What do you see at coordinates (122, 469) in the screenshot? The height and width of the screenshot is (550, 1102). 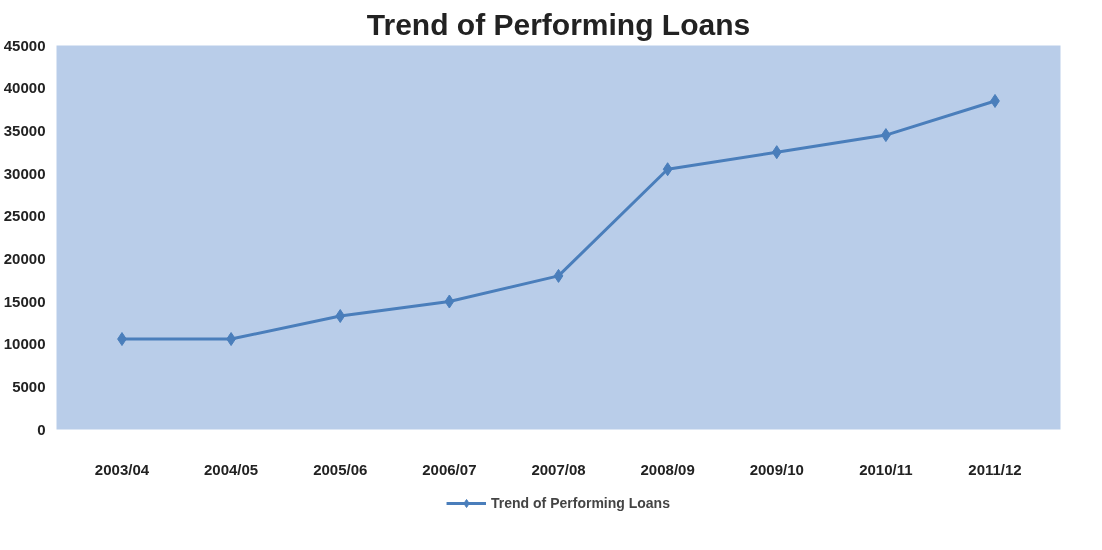 I see `x-tick-label: 2003/04` at bounding box center [122, 469].